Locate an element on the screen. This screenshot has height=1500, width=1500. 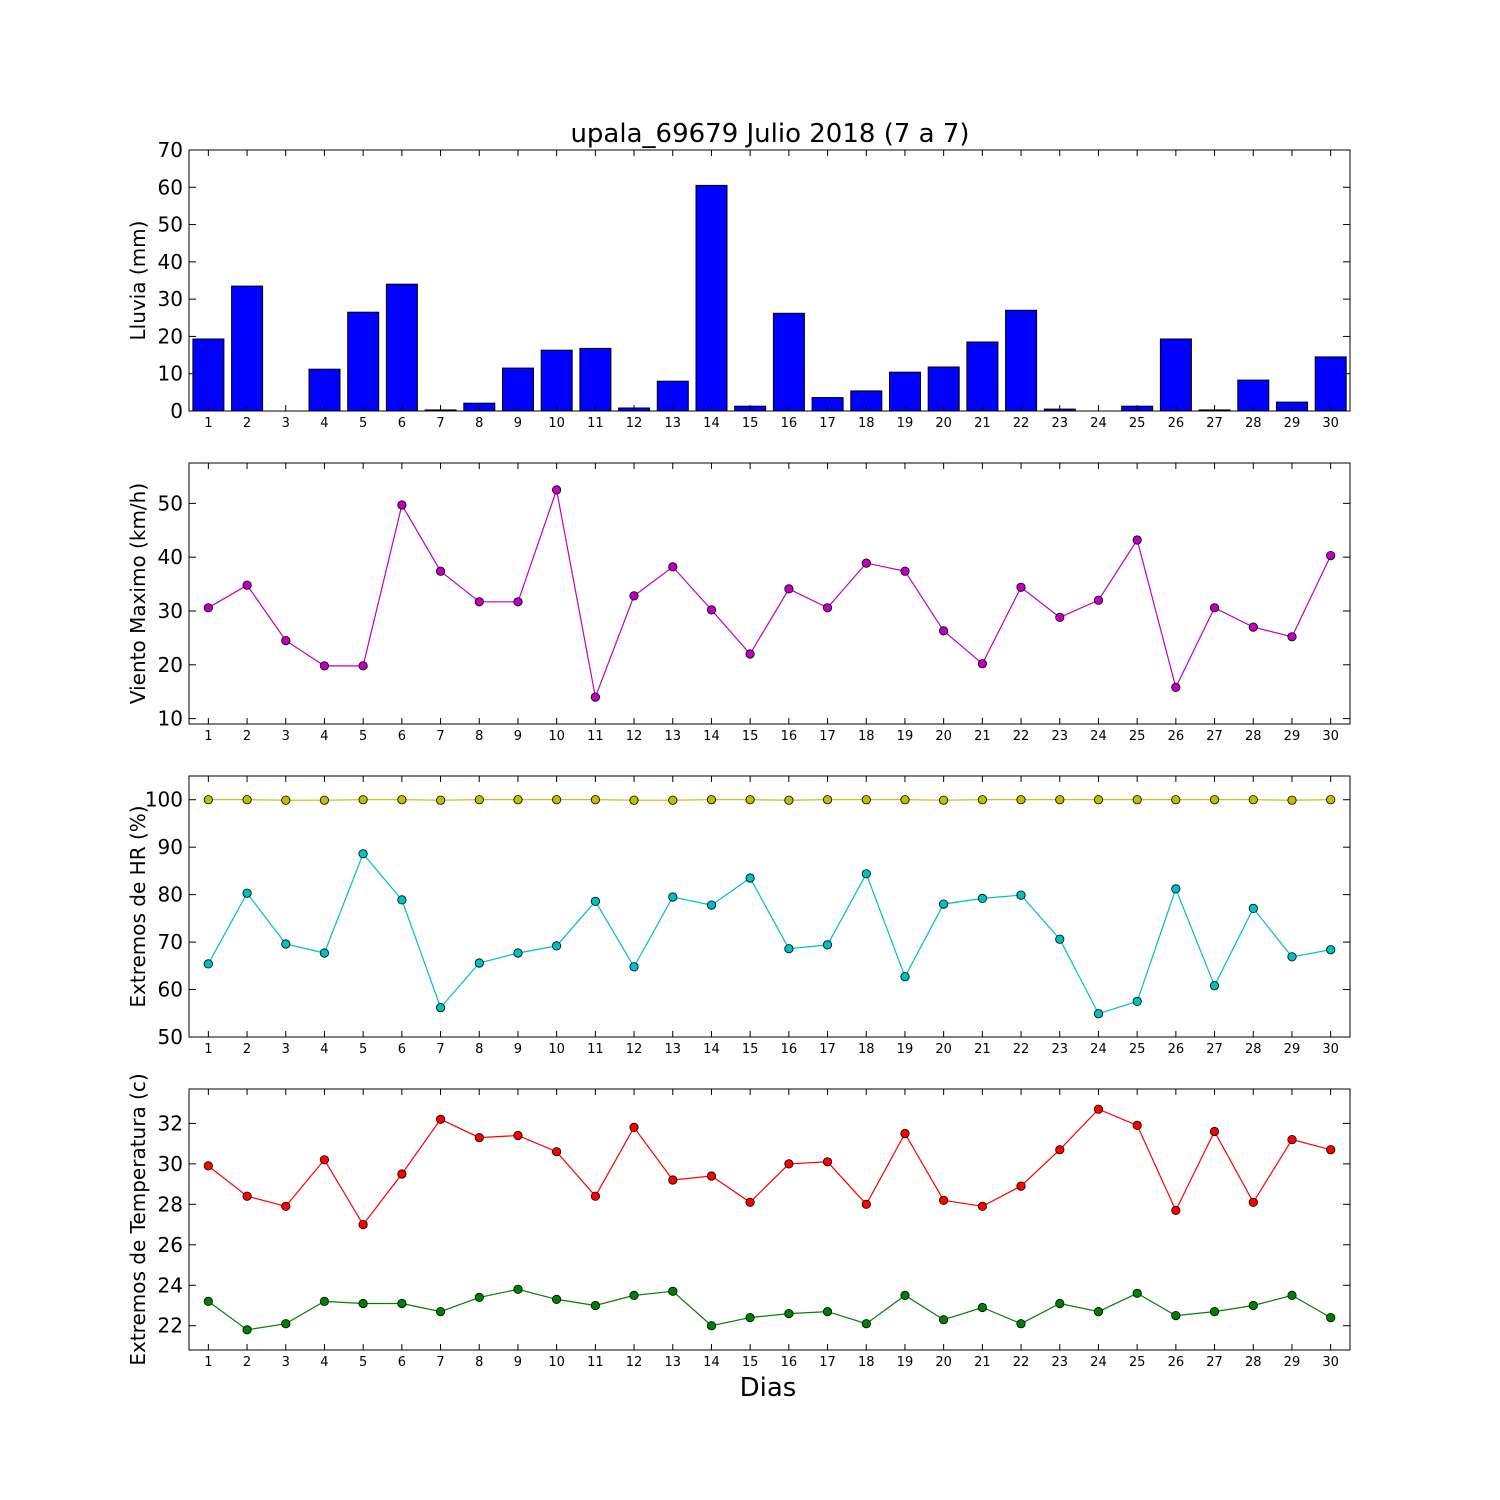
x-tick-label: 27 is located at coordinates (1214, 423).